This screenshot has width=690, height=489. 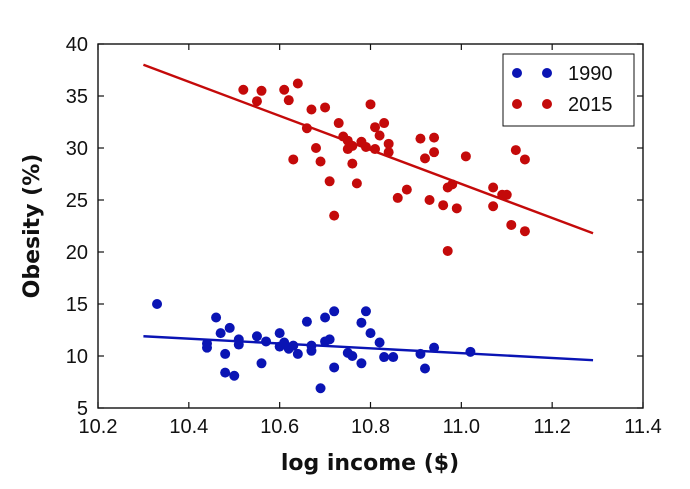 I want to click on y-tick-label: 30, so click(x=77, y=149).